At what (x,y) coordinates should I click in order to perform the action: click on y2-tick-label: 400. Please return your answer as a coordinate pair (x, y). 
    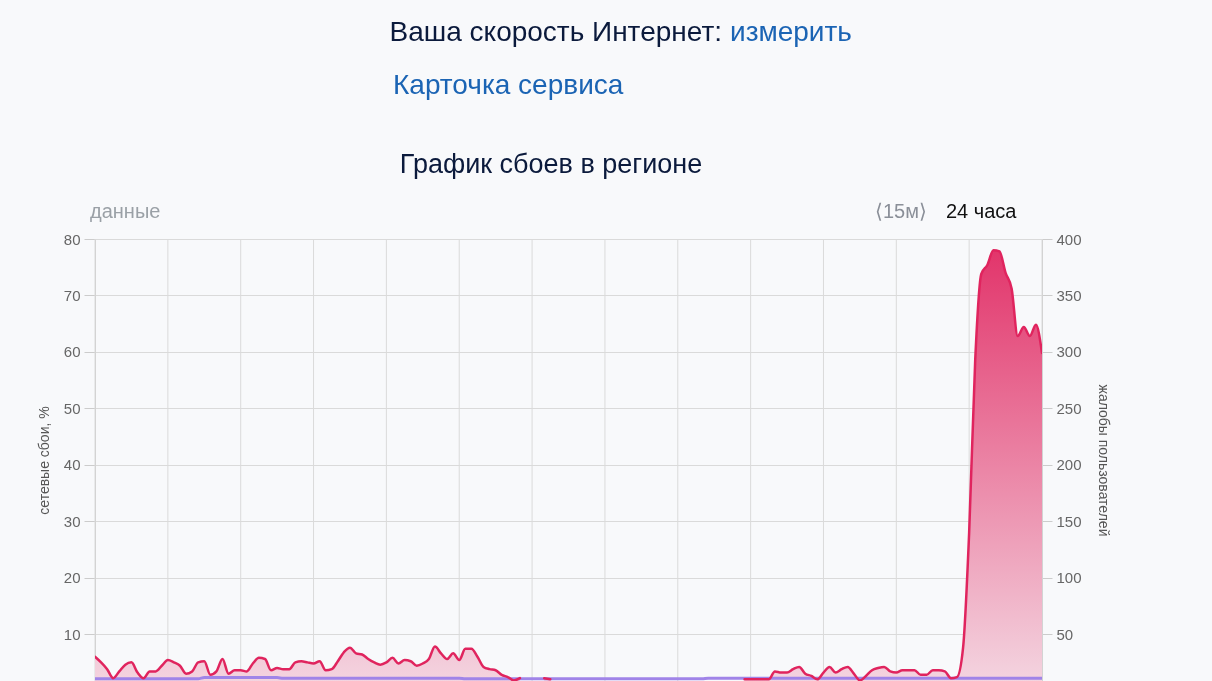
    Looking at the image, I should click on (1069, 239).